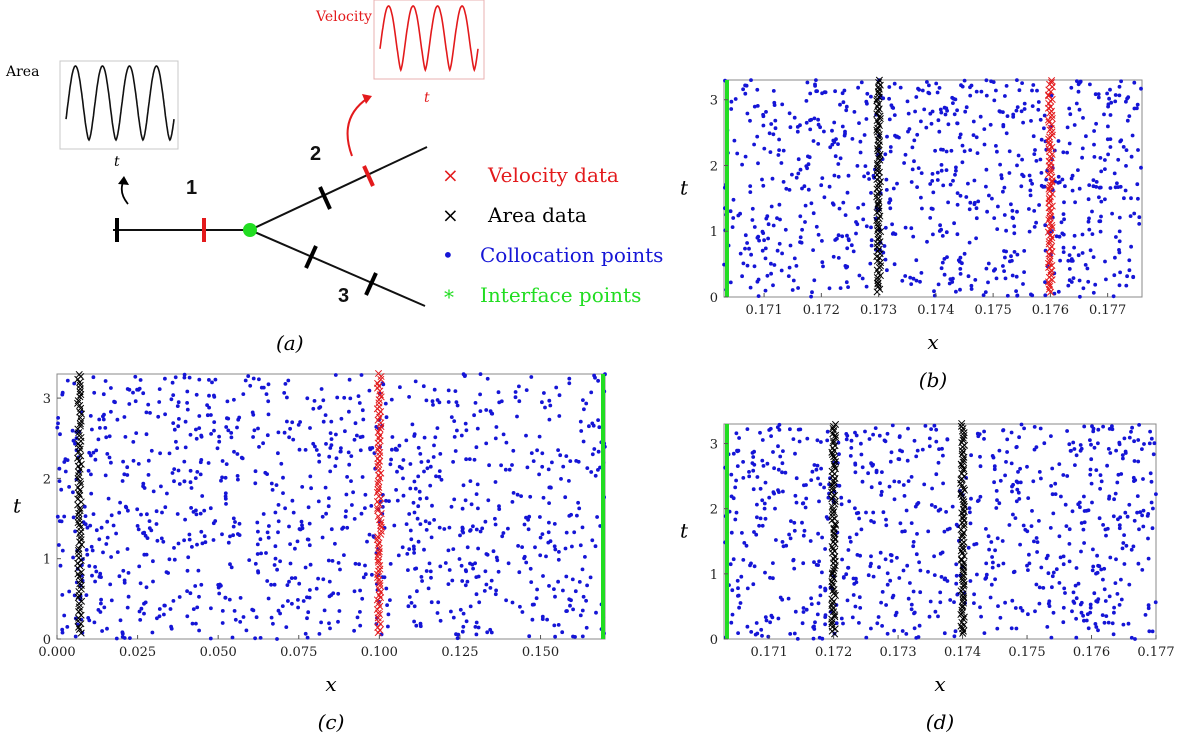 This screenshot has width=1180, height=744. Describe the element at coordinates (298, 652) in the screenshot. I see `x-tick-label: 0.075` at that location.